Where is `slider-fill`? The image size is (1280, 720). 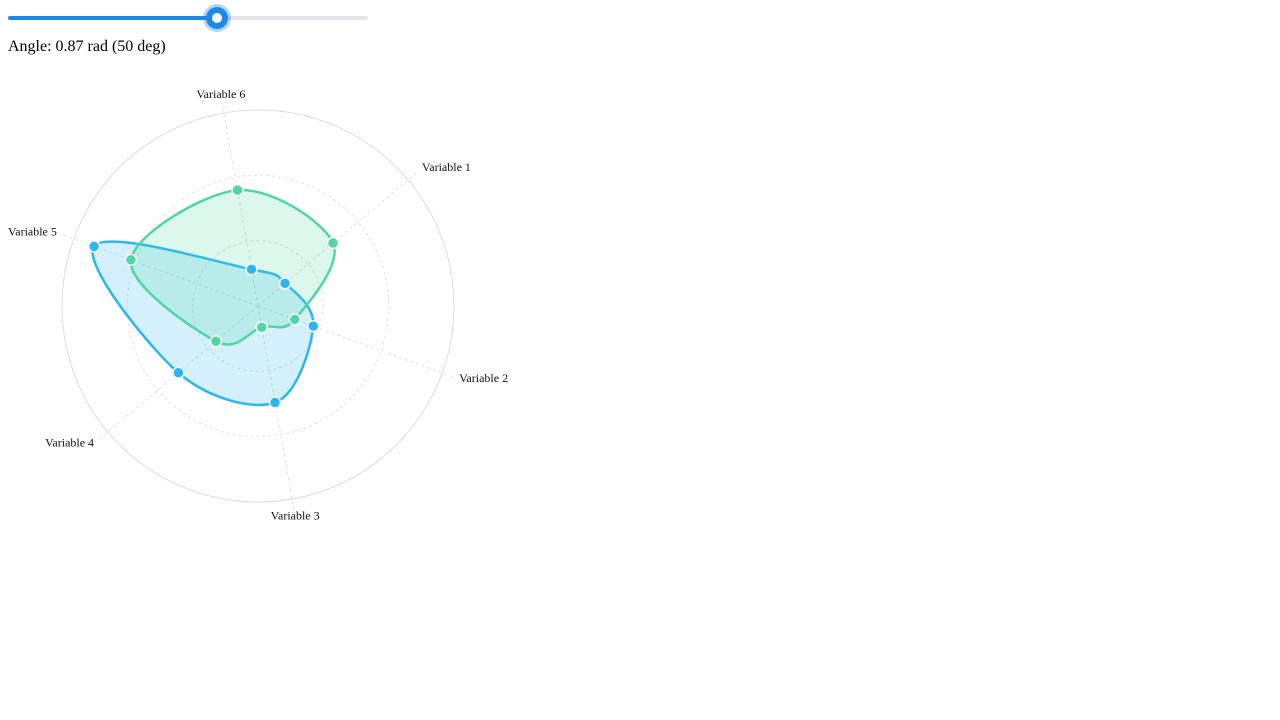 slider-fill is located at coordinates (112, 18).